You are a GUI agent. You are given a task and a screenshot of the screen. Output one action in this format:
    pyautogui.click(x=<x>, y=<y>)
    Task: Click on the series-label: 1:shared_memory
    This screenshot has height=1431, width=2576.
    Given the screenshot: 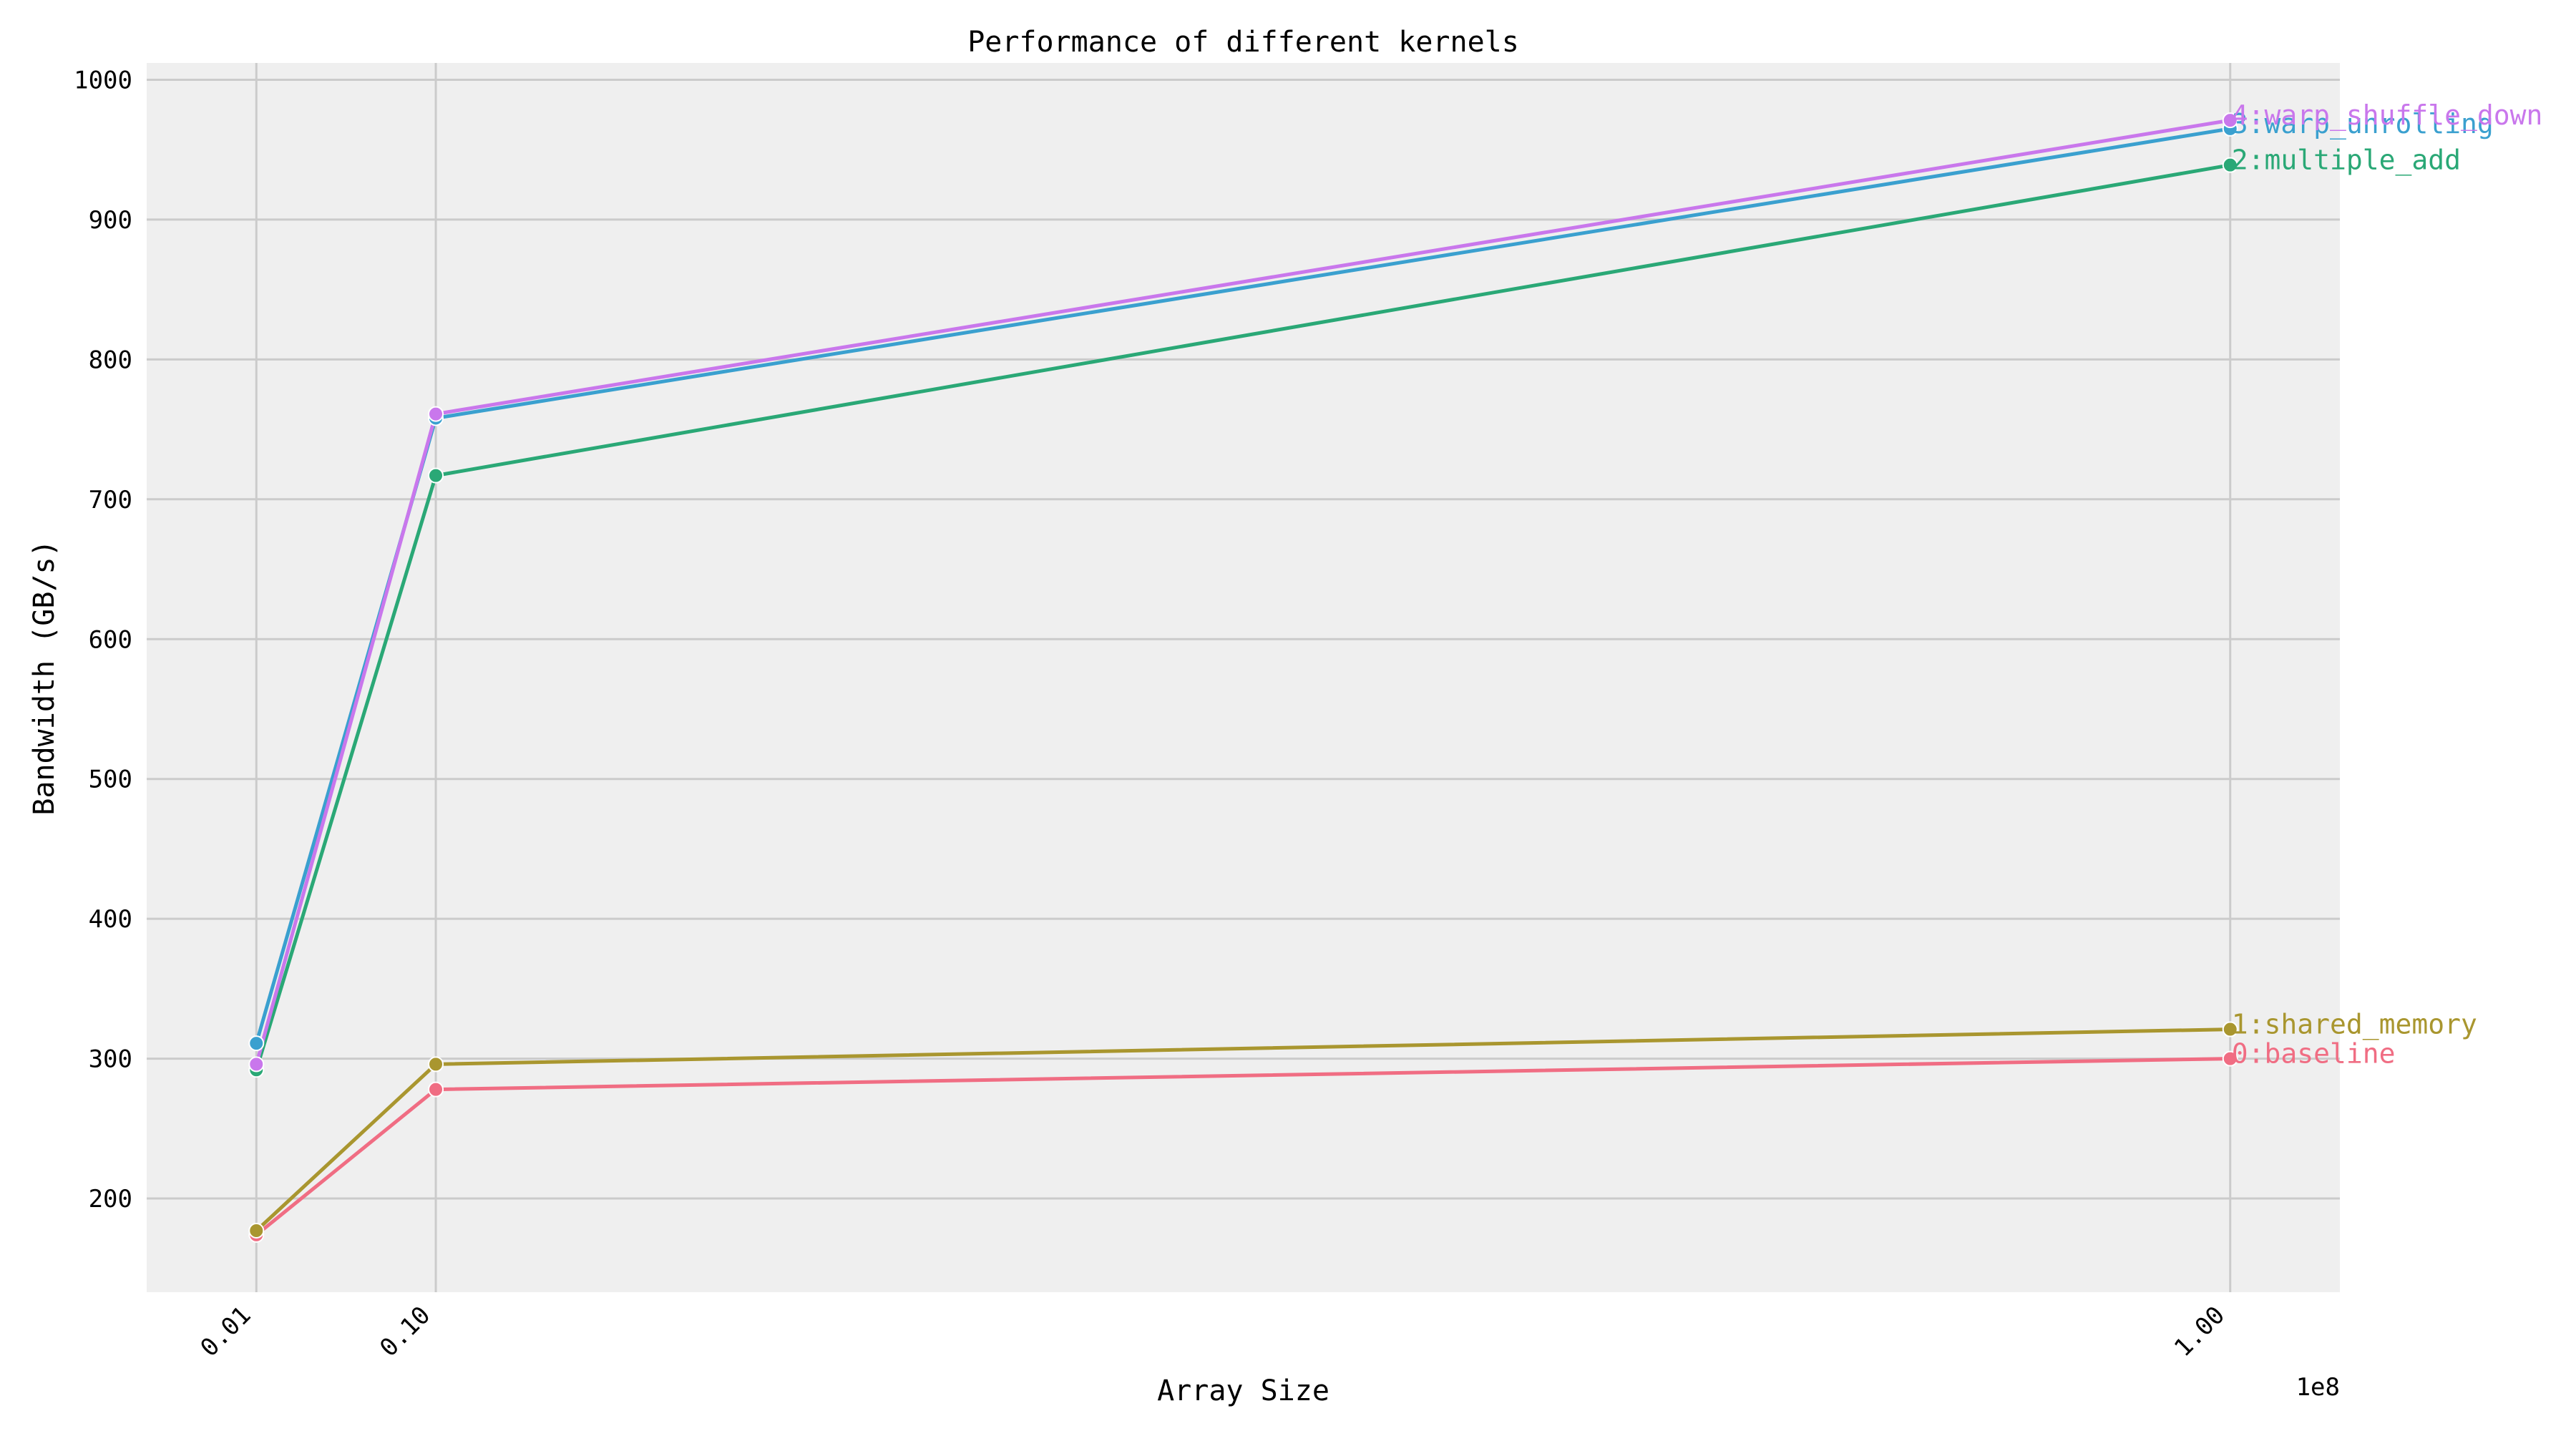 What is the action you would take?
    pyautogui.click(x=2354, y=1025)
    